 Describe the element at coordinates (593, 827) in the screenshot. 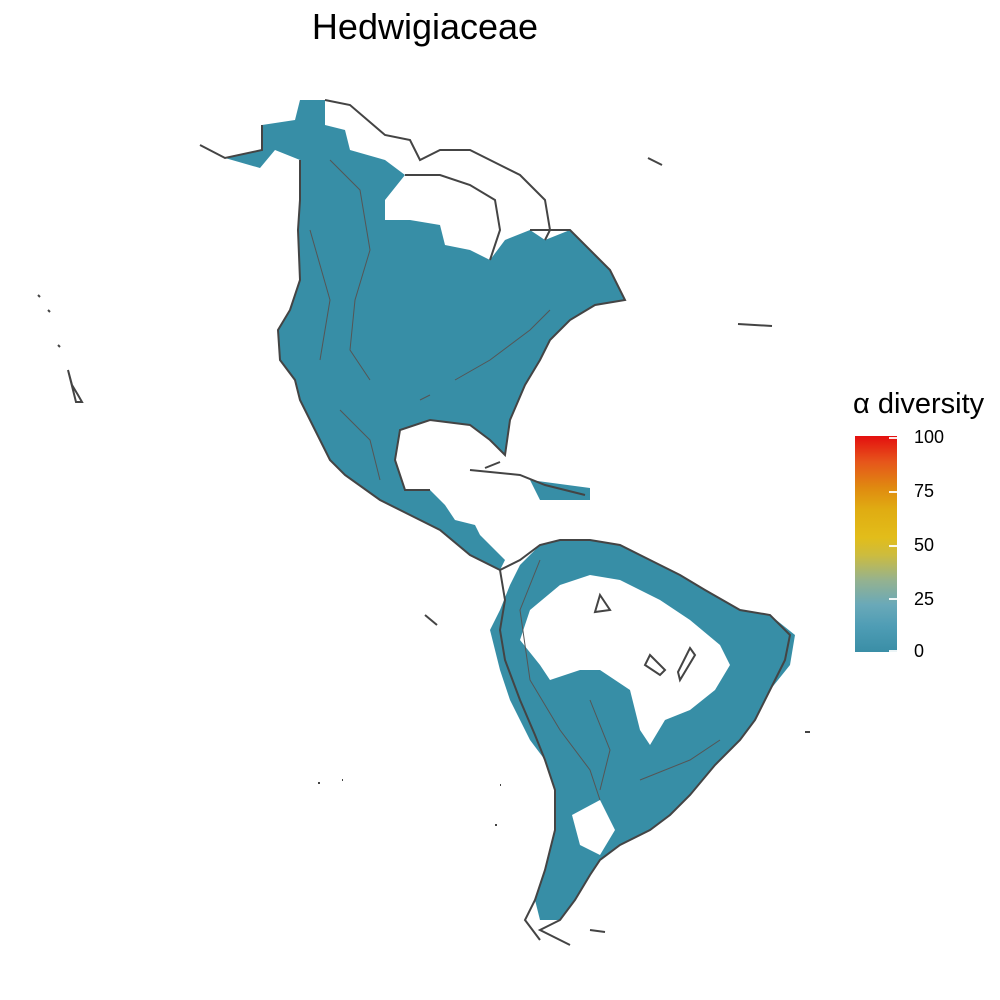

I see `south-america-gap-south` at that location.